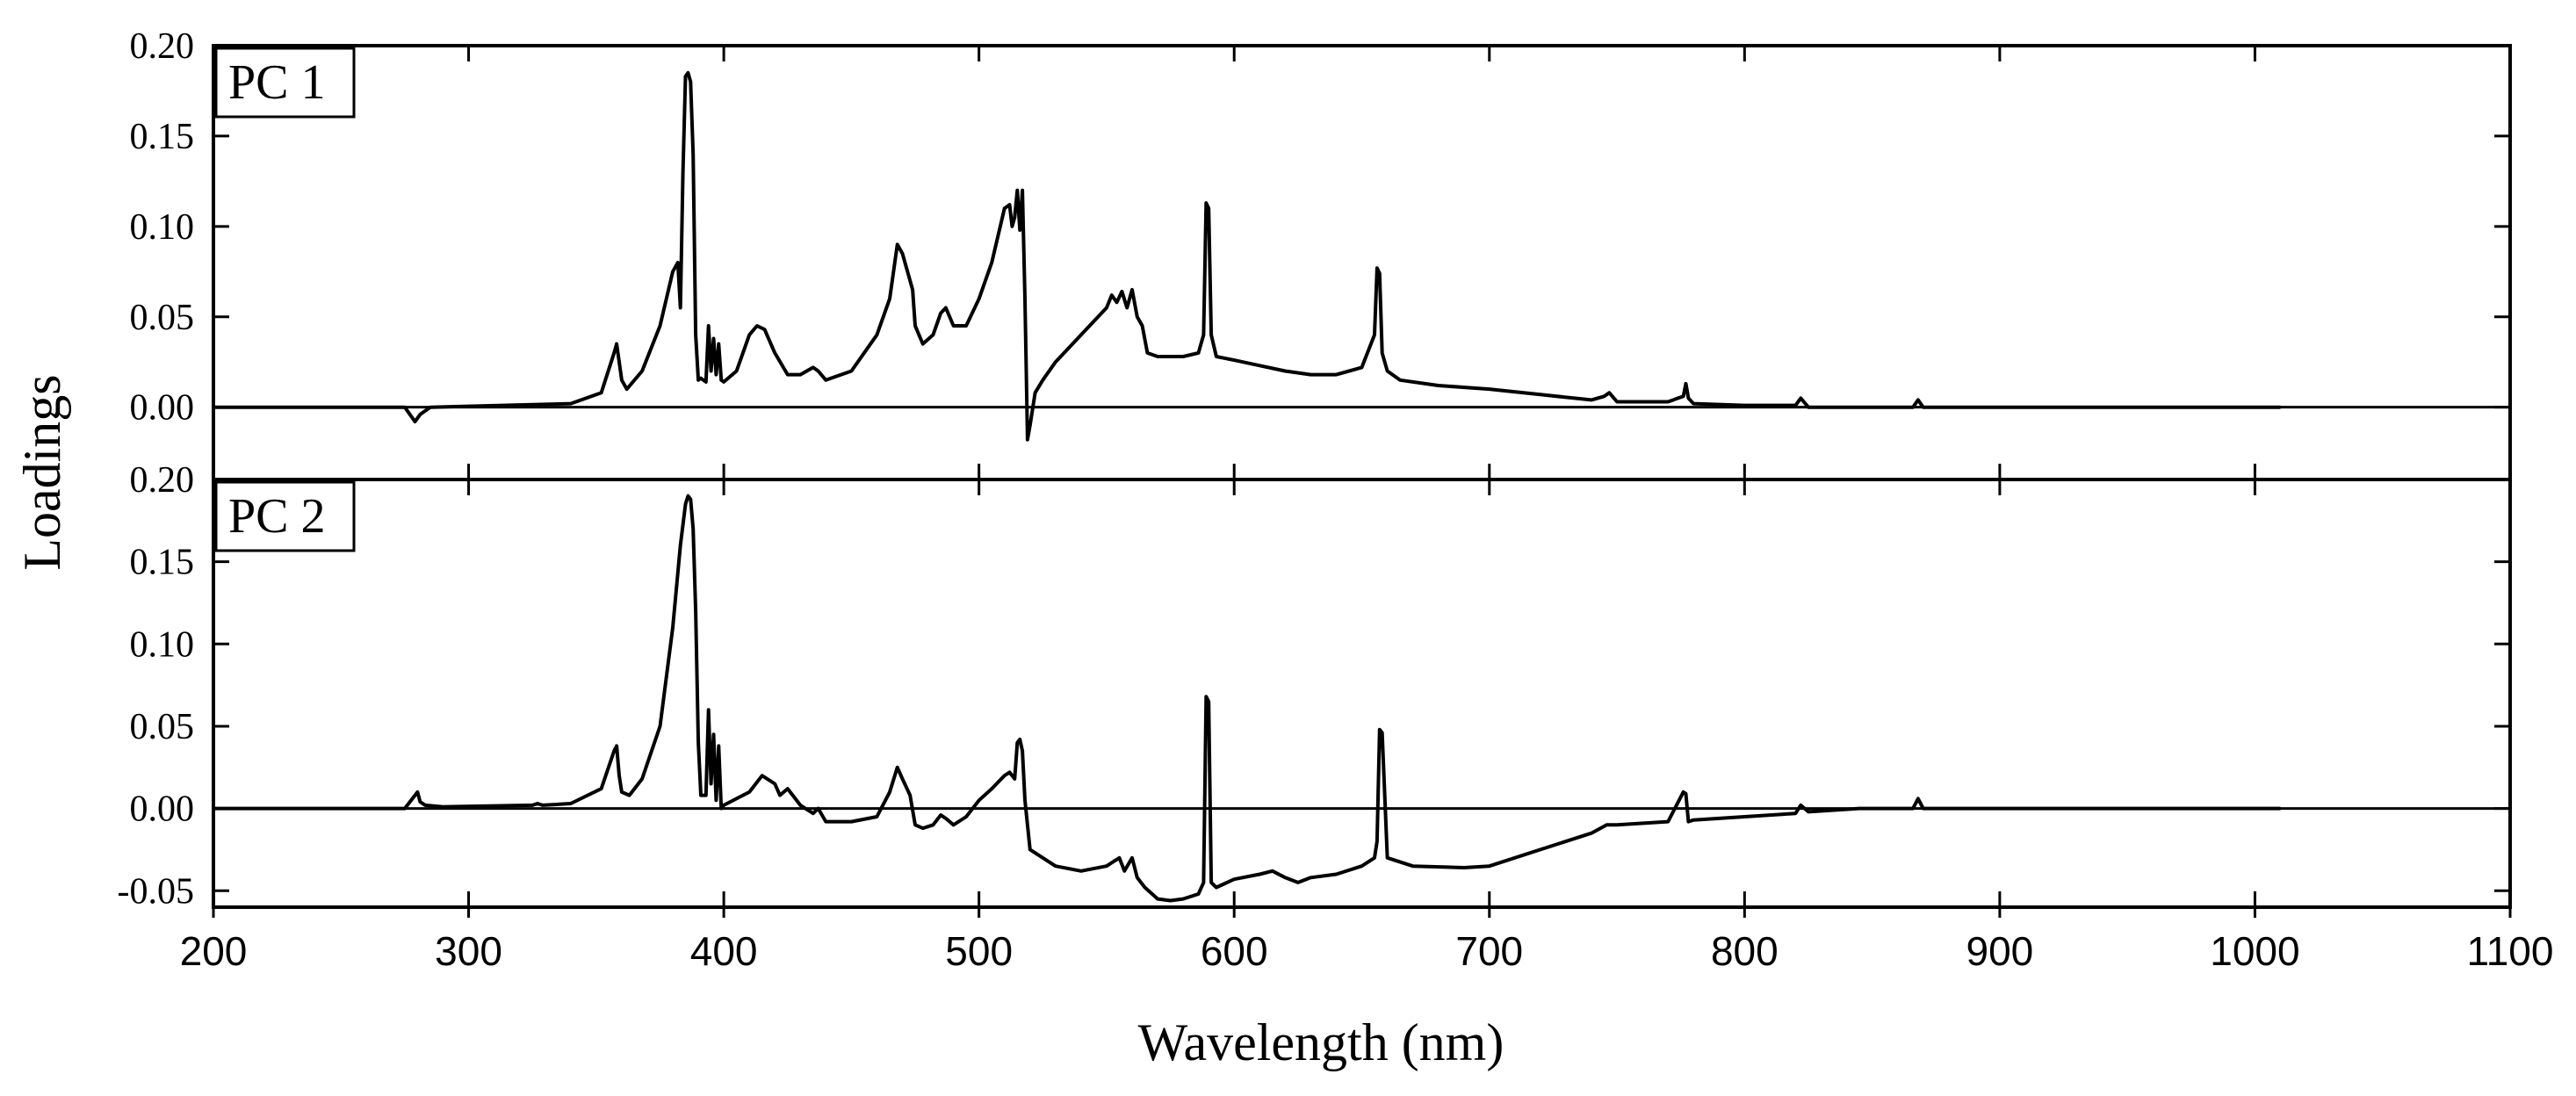  What do you see at coordinates (1367, 940) in the screenshot?
I see `x-axis-ticks: 200 300 400 500 600 700 800 900 1000 1100` at bounding box center [1367, 940].